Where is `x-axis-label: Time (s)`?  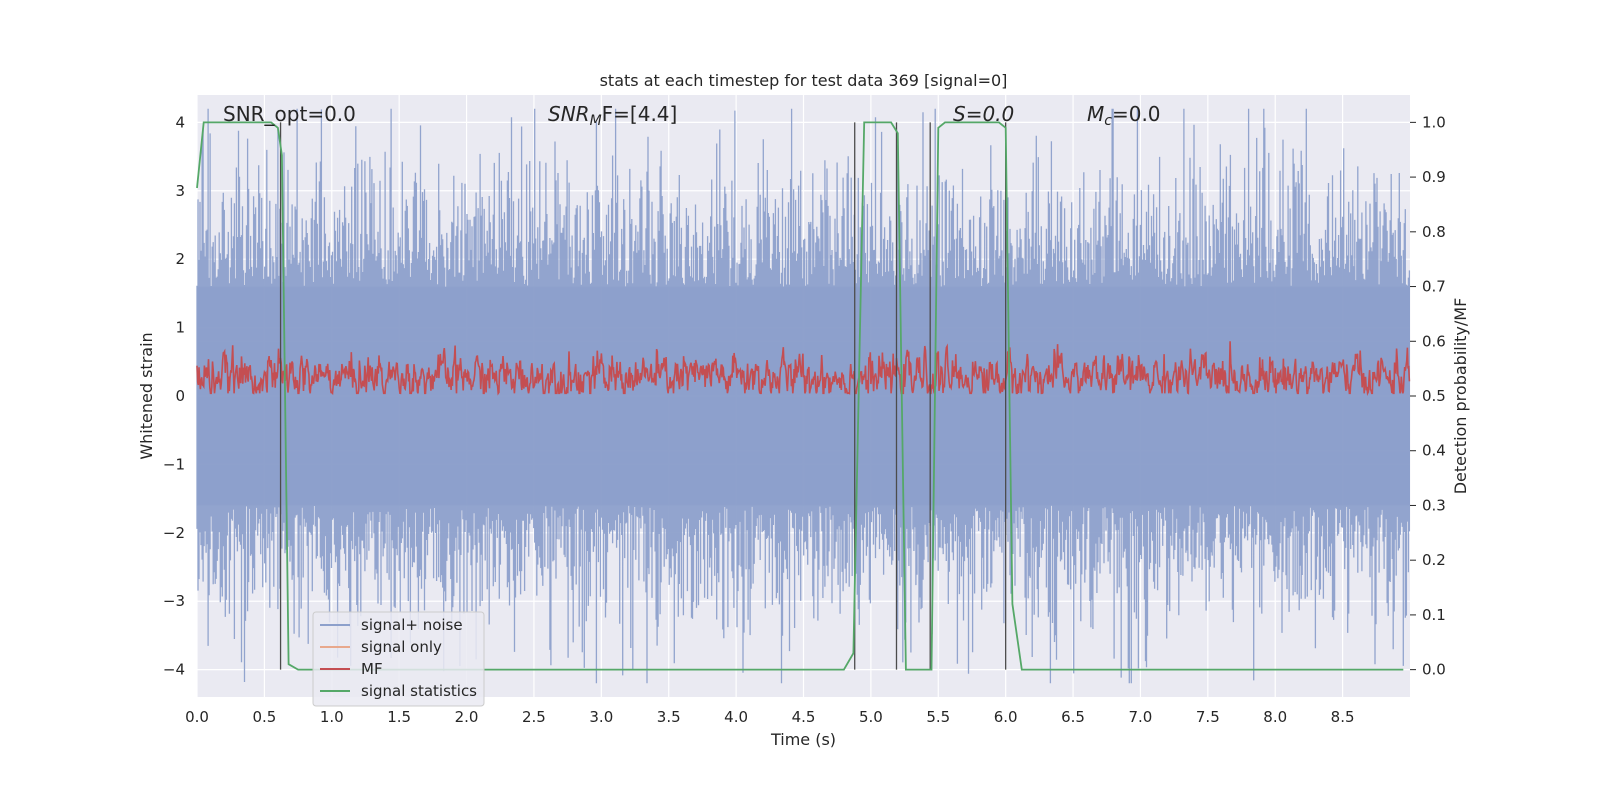
x-axis-label: Time (s) is located at coordinates (803, 739).